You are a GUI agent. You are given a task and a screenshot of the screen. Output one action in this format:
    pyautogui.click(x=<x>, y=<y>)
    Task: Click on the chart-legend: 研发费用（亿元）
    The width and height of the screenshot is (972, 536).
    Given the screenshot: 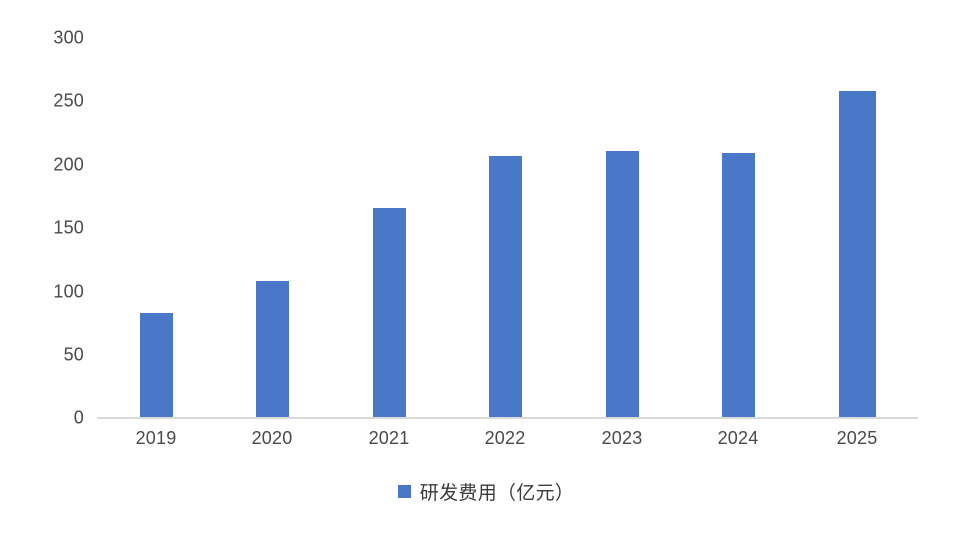 What is the action you would take?
    pyautogui.click(x=486, y=491)
    